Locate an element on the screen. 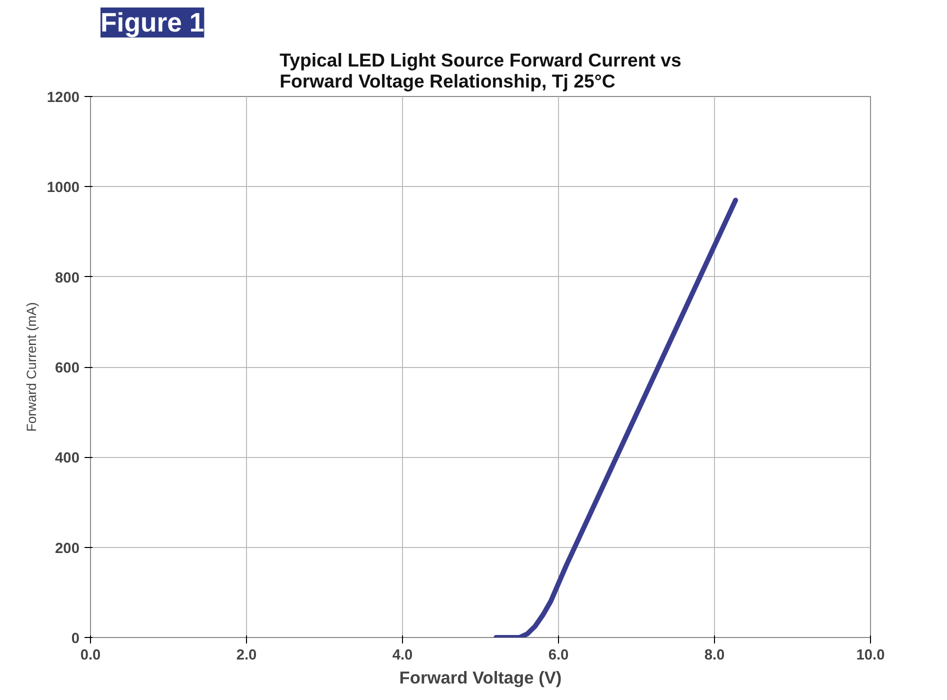 The height and width of the screenshot is (700, 947). chart-subtitle: Typical LED Light Source Forward Current vs Forward Voltage Relationship, Tj 25°C is located at coordinates (481, 71).